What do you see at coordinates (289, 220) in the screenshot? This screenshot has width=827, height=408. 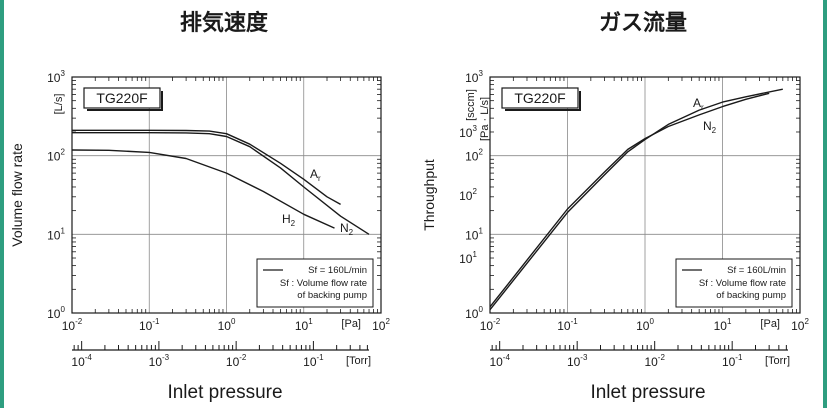 I see `series-label-H2: H2` at bounding box center [289, 220].